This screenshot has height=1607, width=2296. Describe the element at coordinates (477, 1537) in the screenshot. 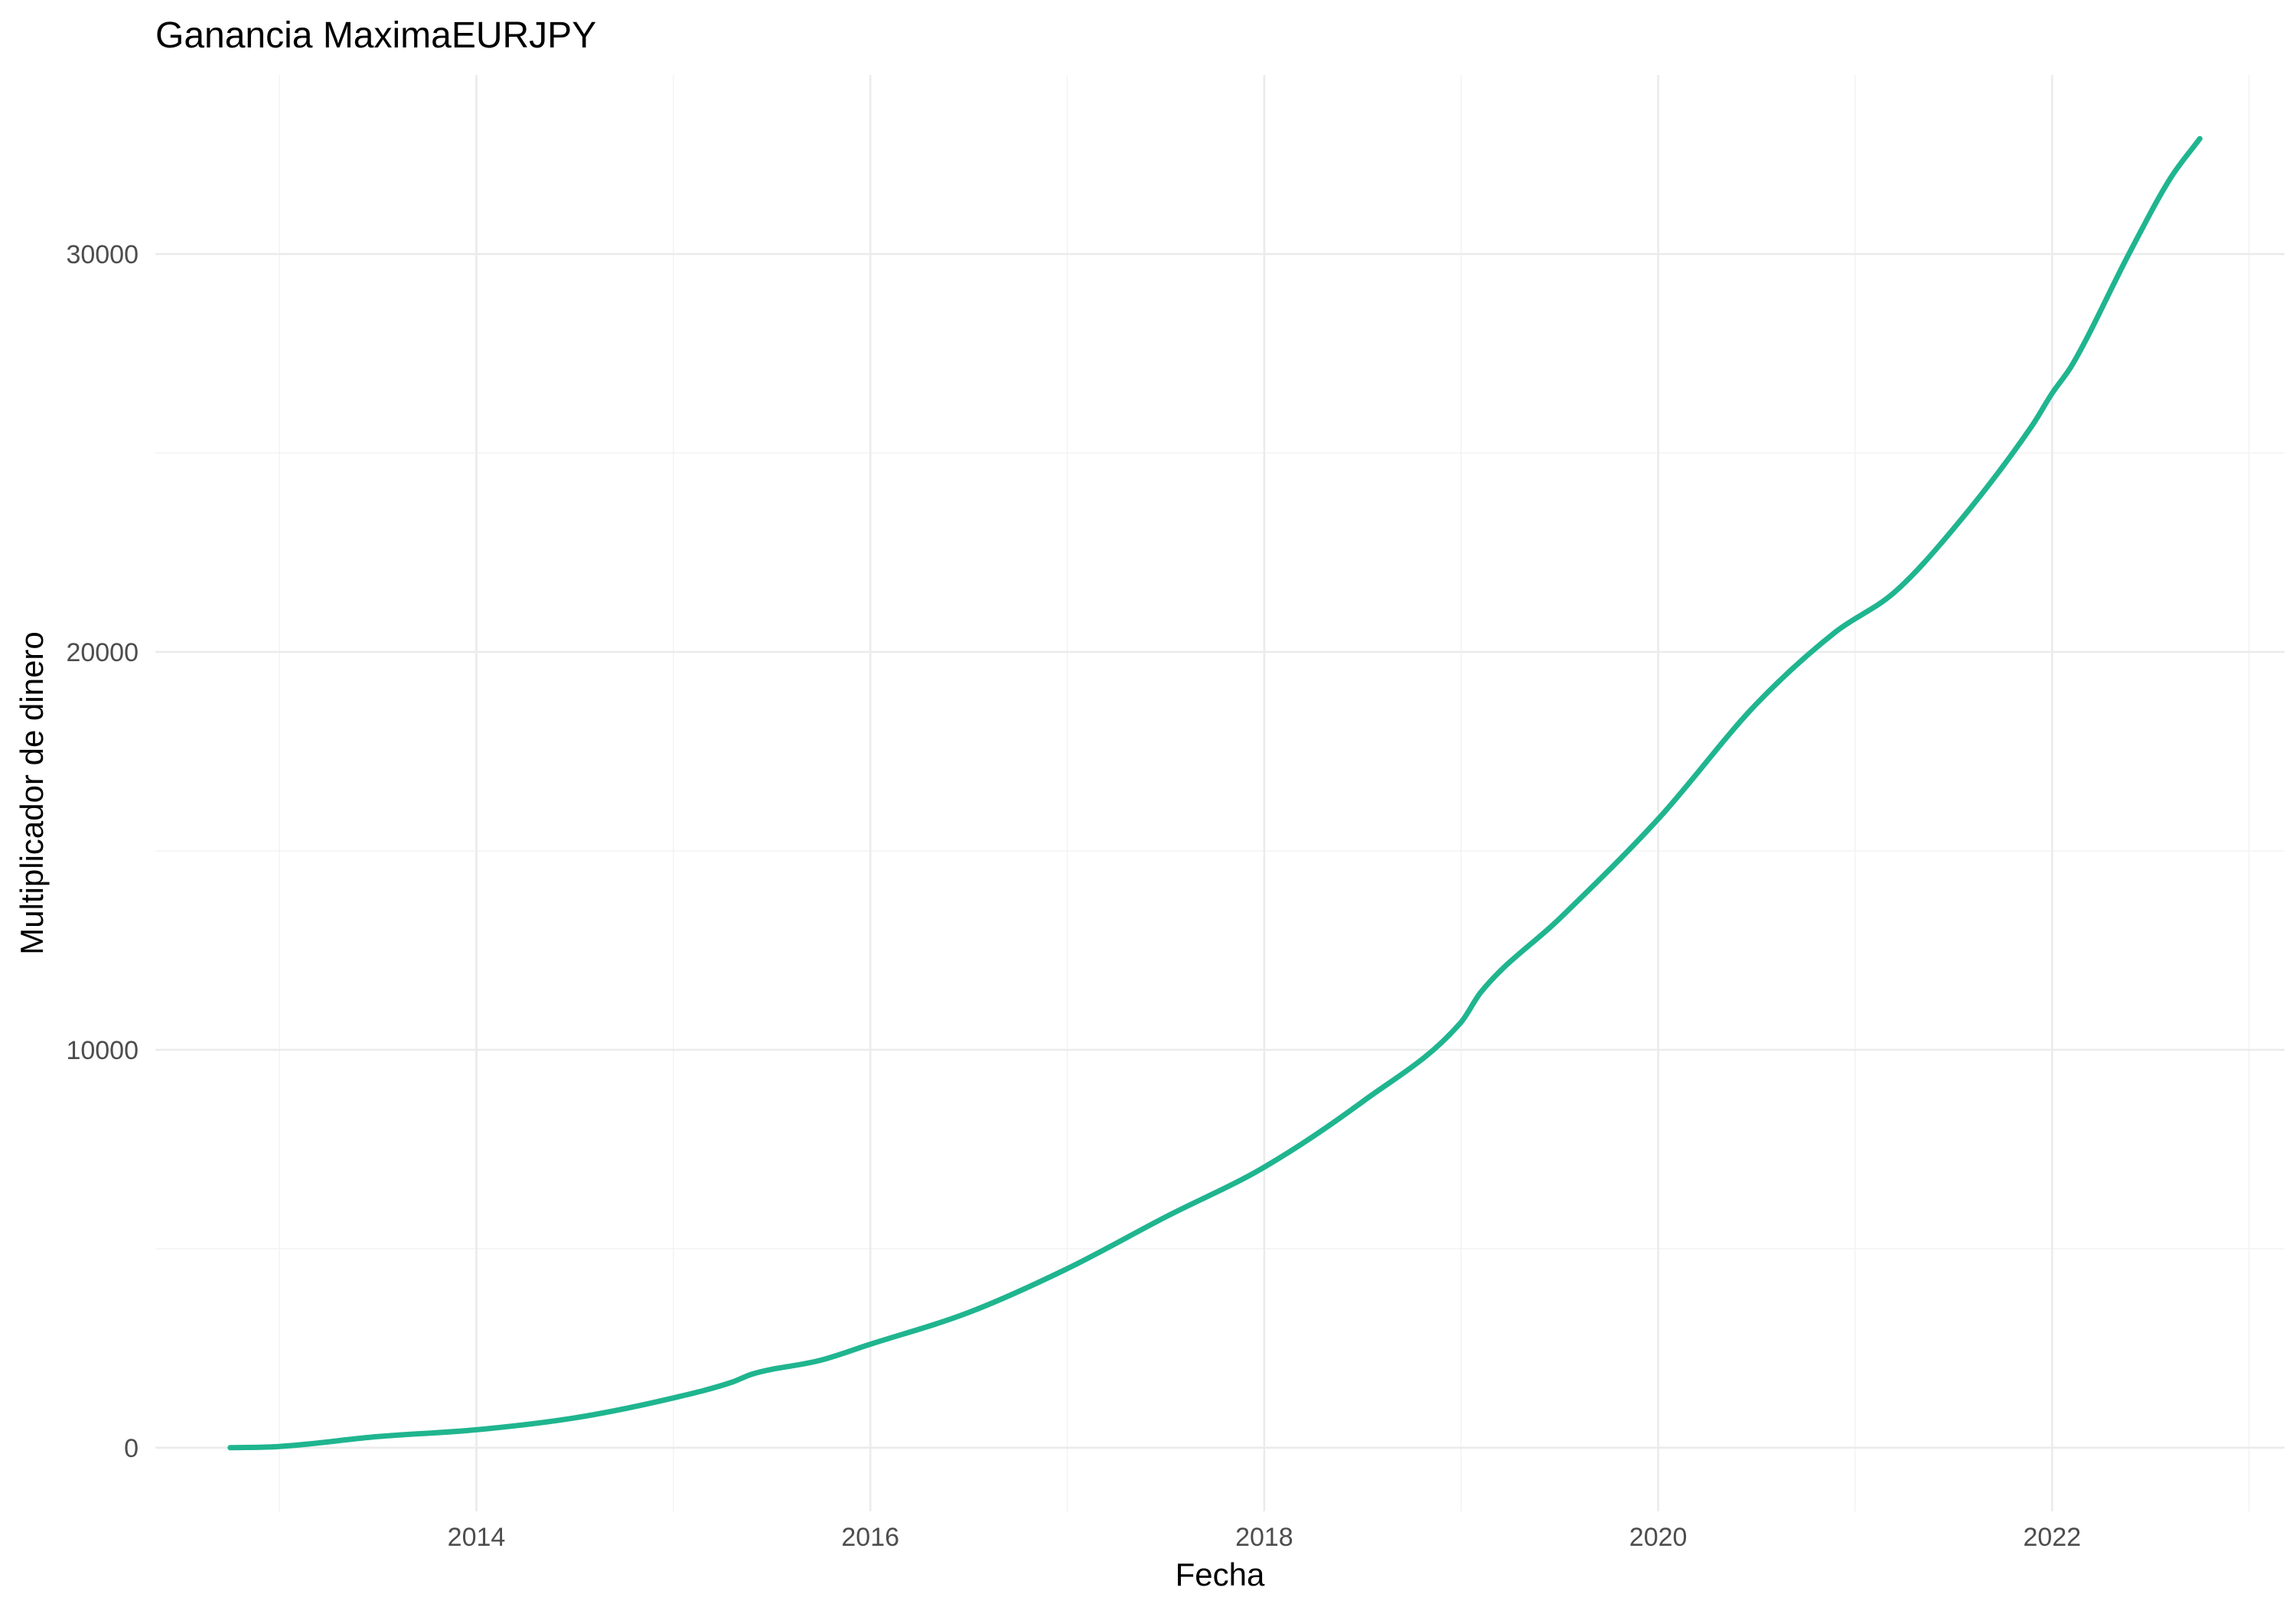

I see `x-tick-label: 2014` at that location.